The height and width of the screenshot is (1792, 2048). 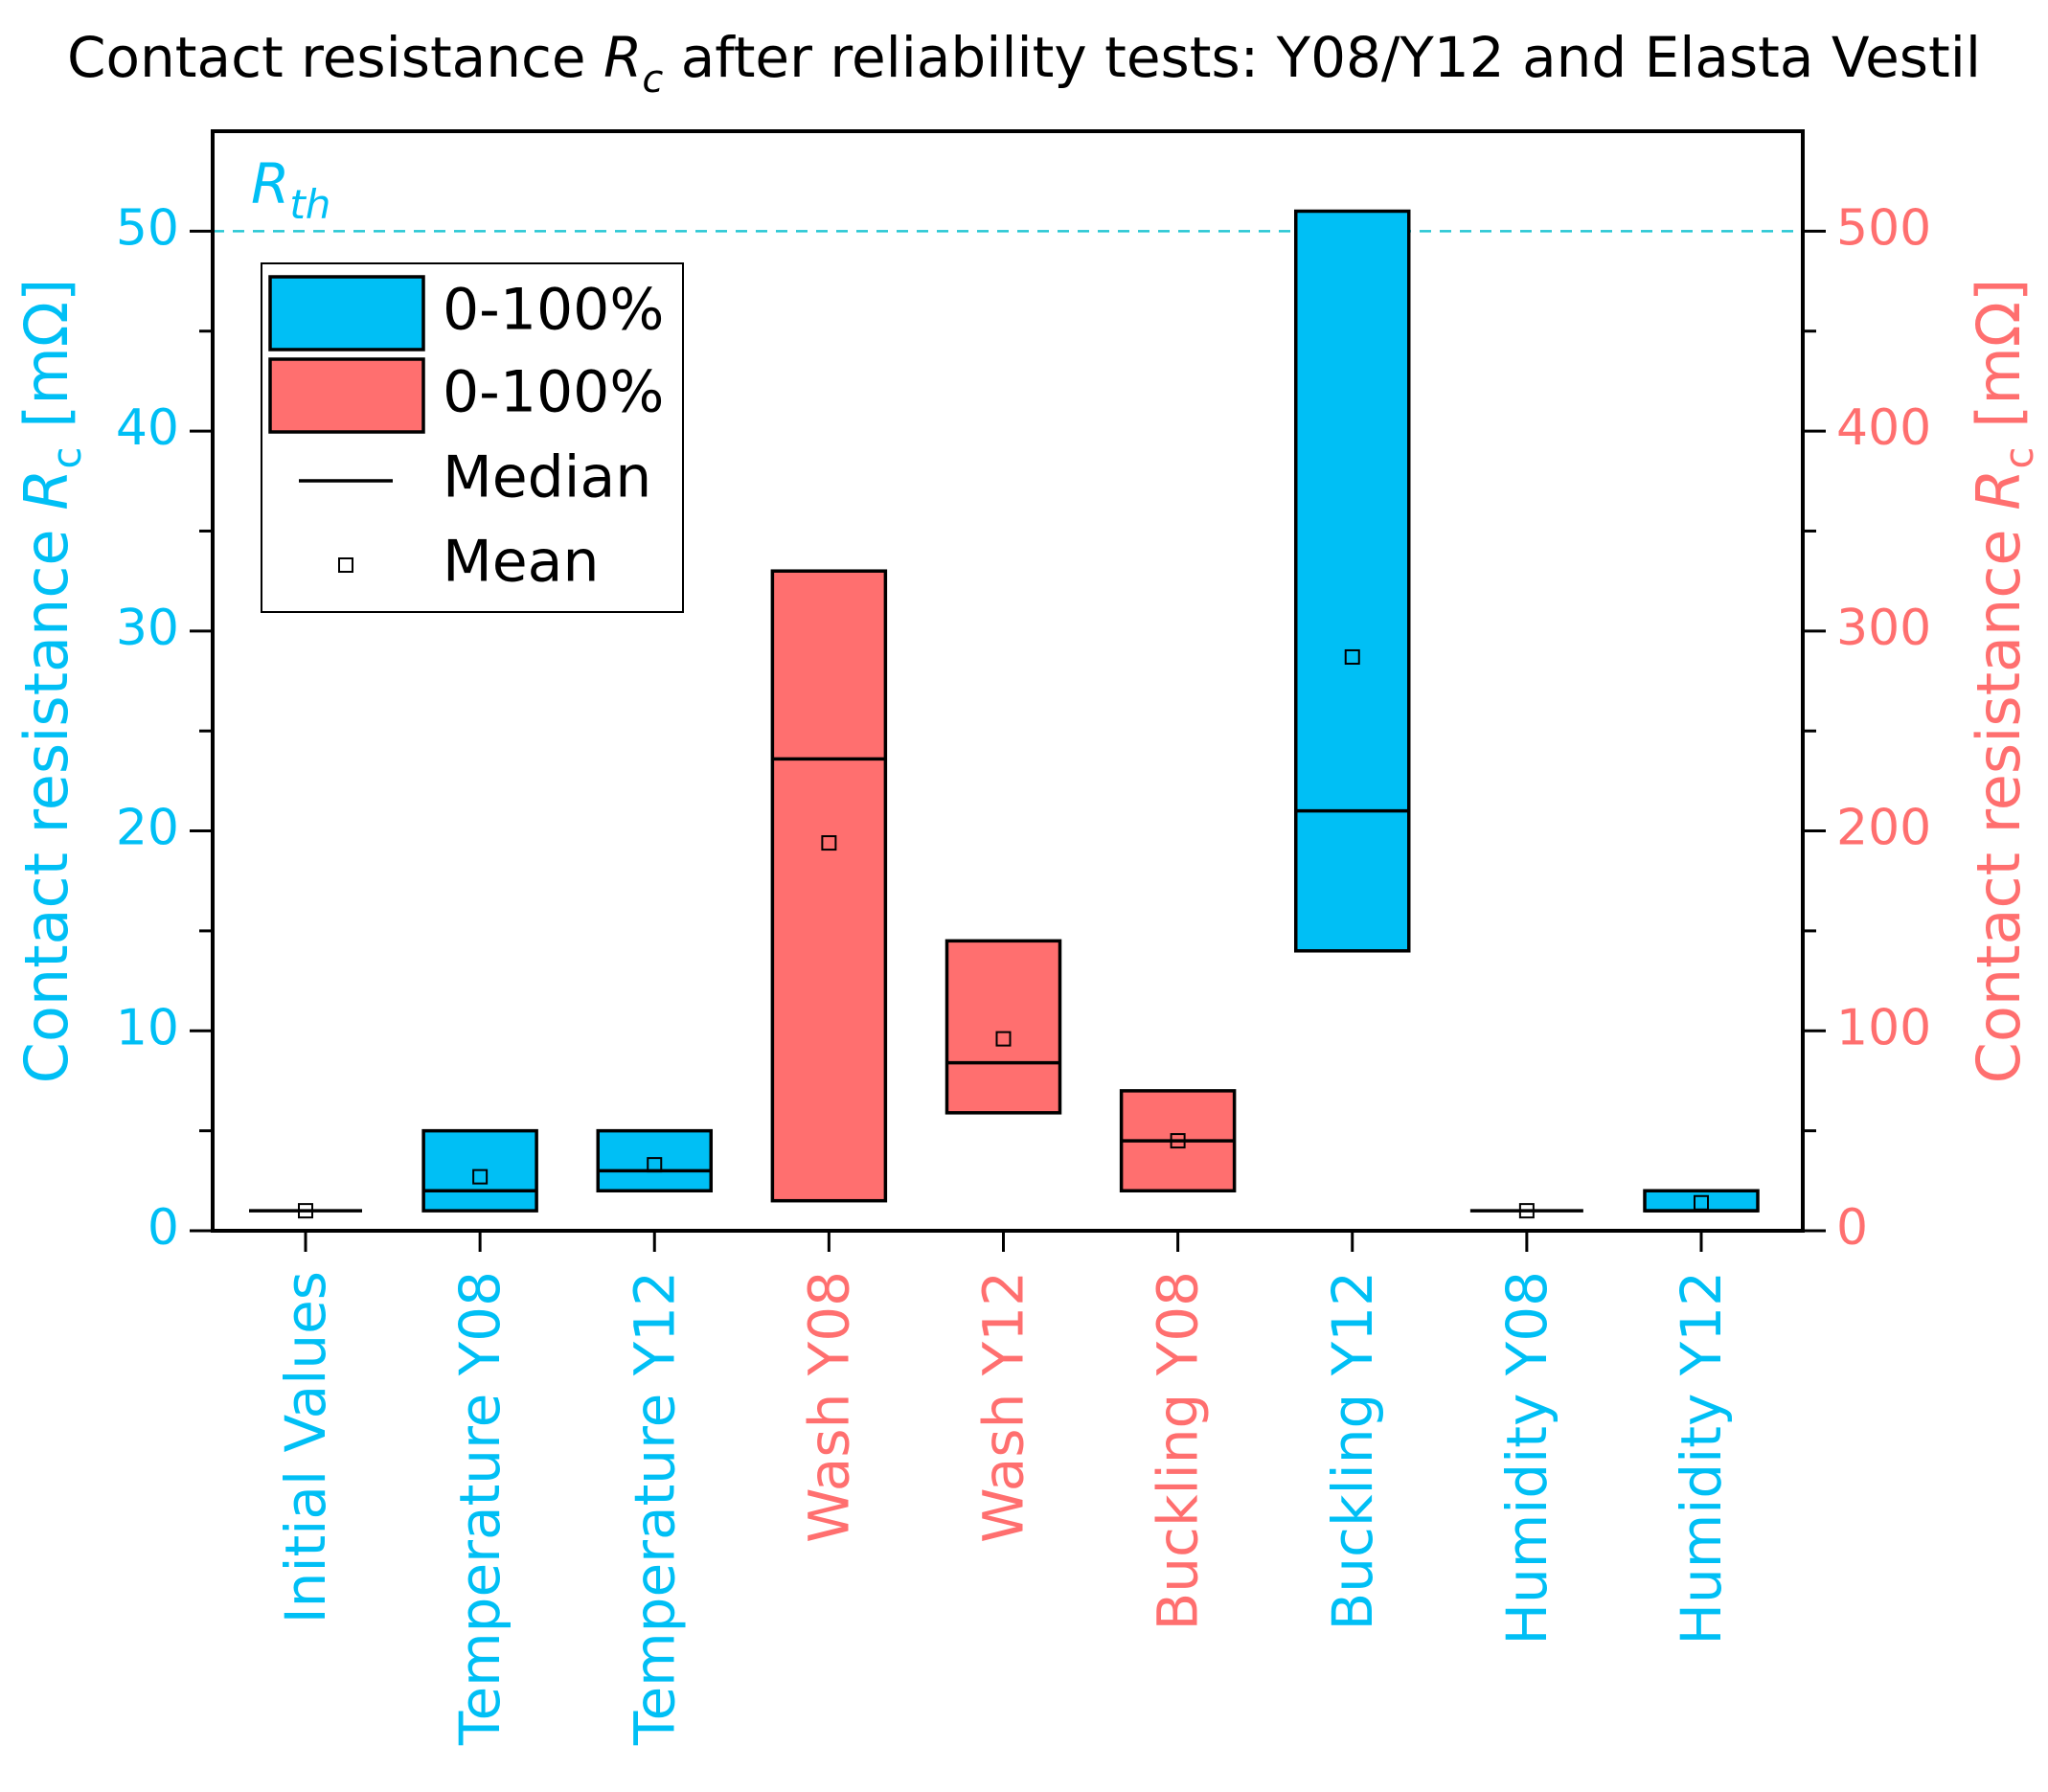 I want to click on left-tick-label: 20, so click(x=147, y=828).